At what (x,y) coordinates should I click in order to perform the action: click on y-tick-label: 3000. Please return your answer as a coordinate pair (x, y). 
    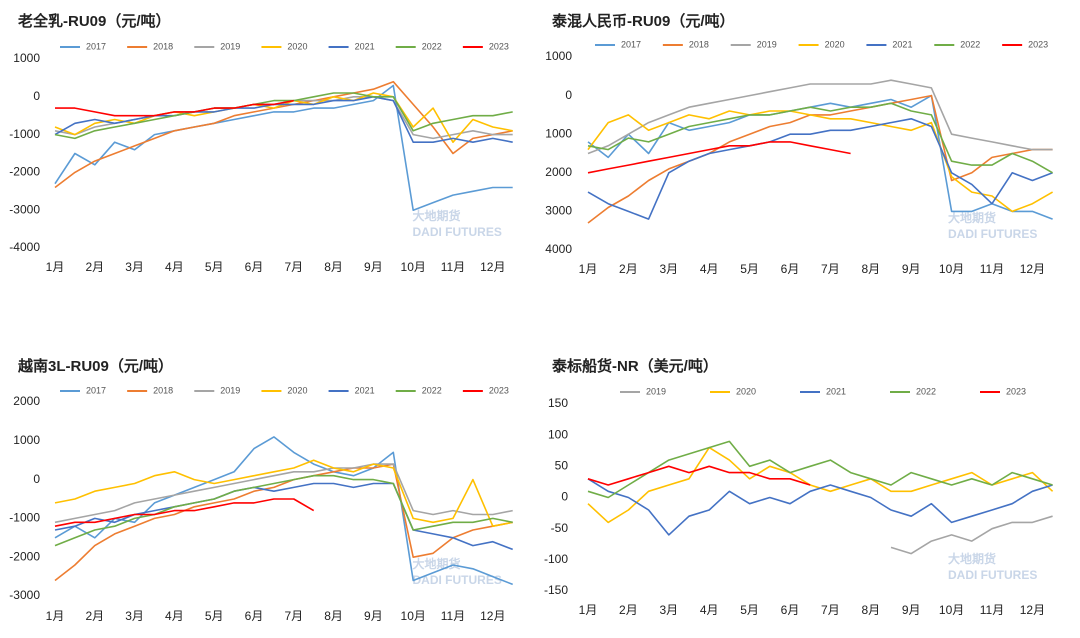
    Looking at the image, I should click on (558, 211).